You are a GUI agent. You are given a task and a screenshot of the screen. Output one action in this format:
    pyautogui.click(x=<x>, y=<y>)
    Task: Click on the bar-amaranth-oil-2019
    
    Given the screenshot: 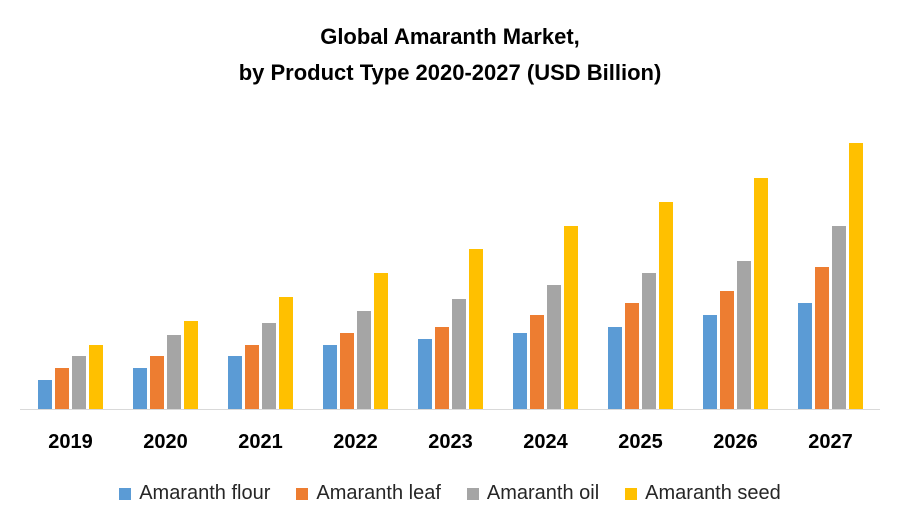 What is the action you would take?
    pyautogui.click(x=79, y=382)
    